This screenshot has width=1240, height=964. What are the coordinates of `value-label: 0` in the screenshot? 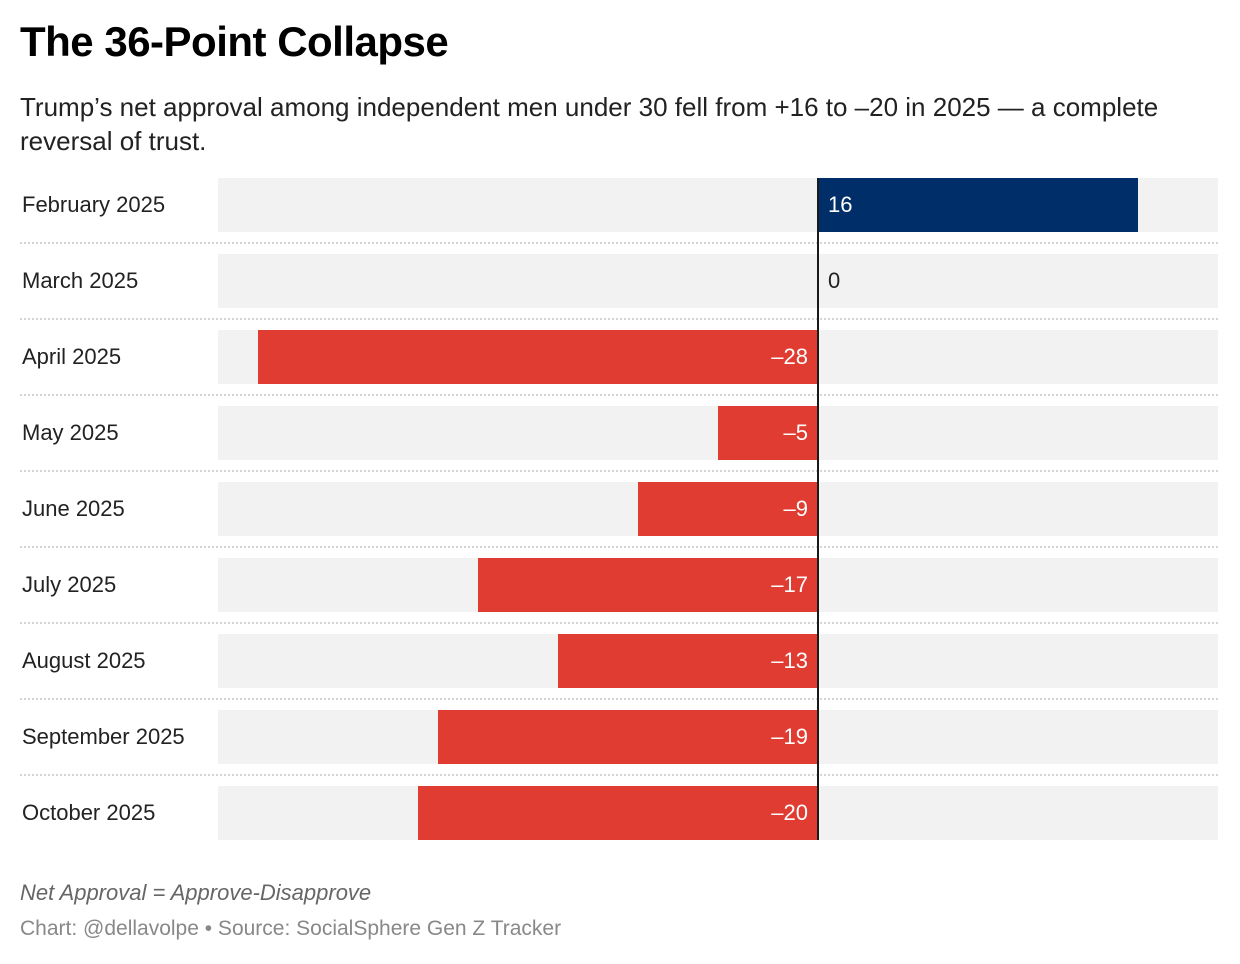 It's located at (834, 280).